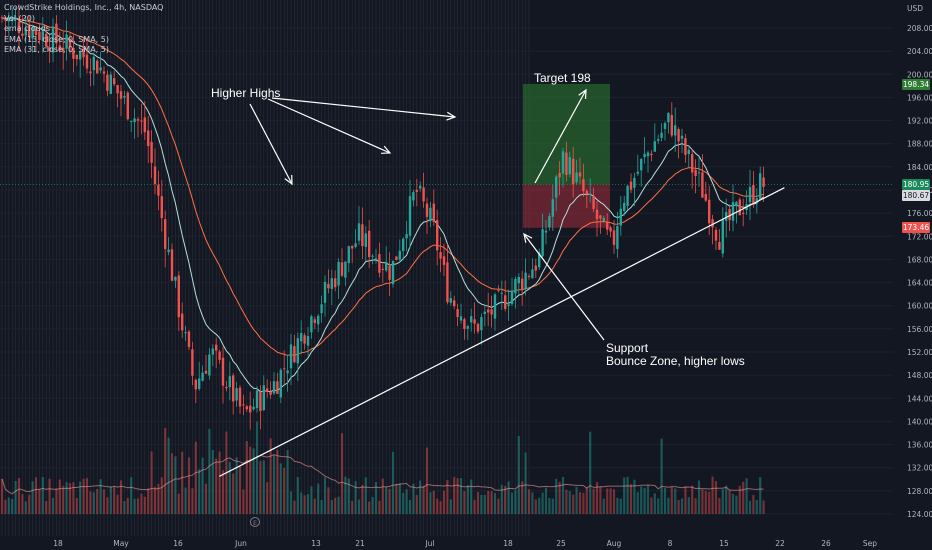 This screenshot has width=932, height=550. What do you see at coordinates (27, 28) in the screenshot?
I see `indicator-ema-clouds: ema clouds` at bounding box center [27, 28].